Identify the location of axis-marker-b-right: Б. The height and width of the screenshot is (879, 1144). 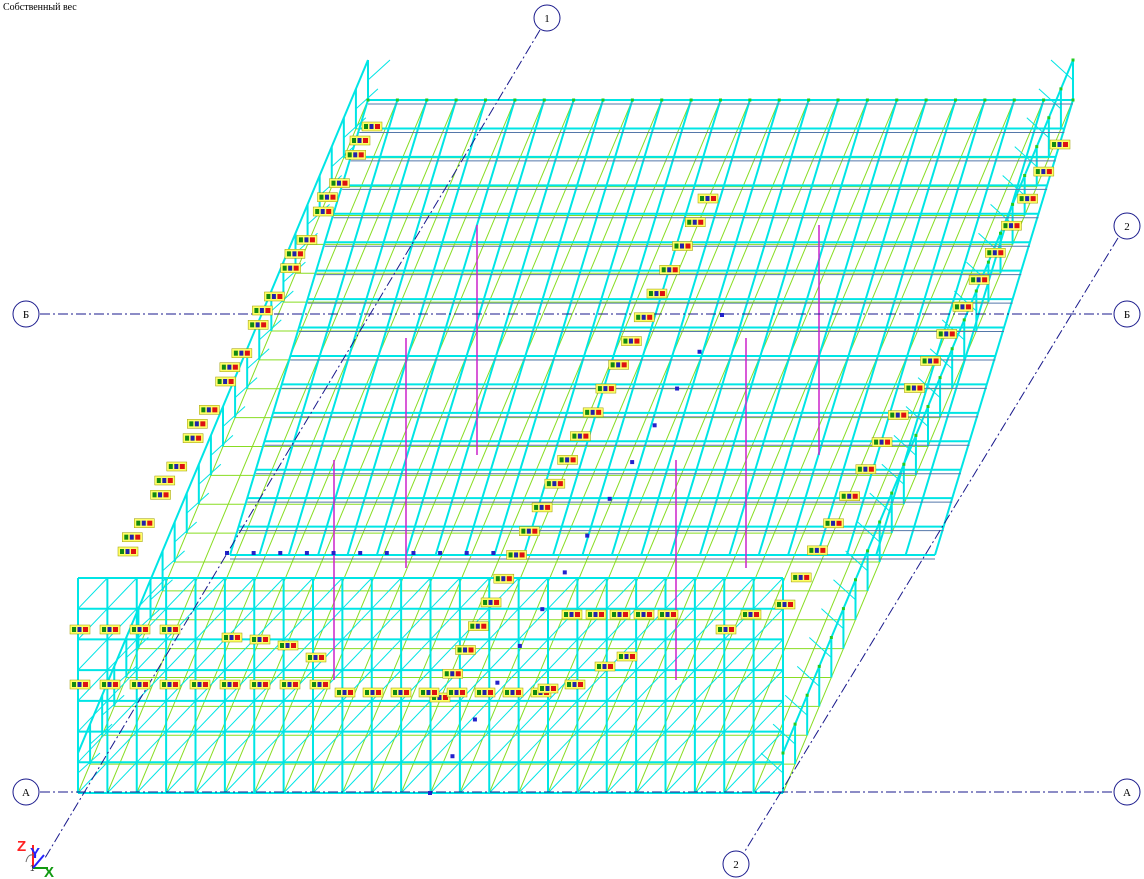
(1127, 314).